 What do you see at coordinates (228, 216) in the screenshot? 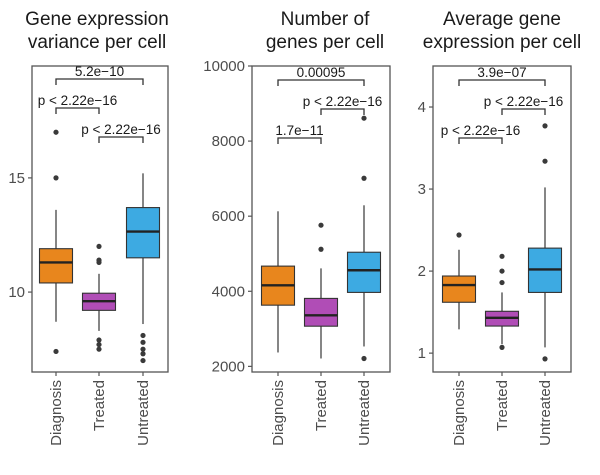
I see `y-tick-label: 6000` at bounding box center [228, 216].